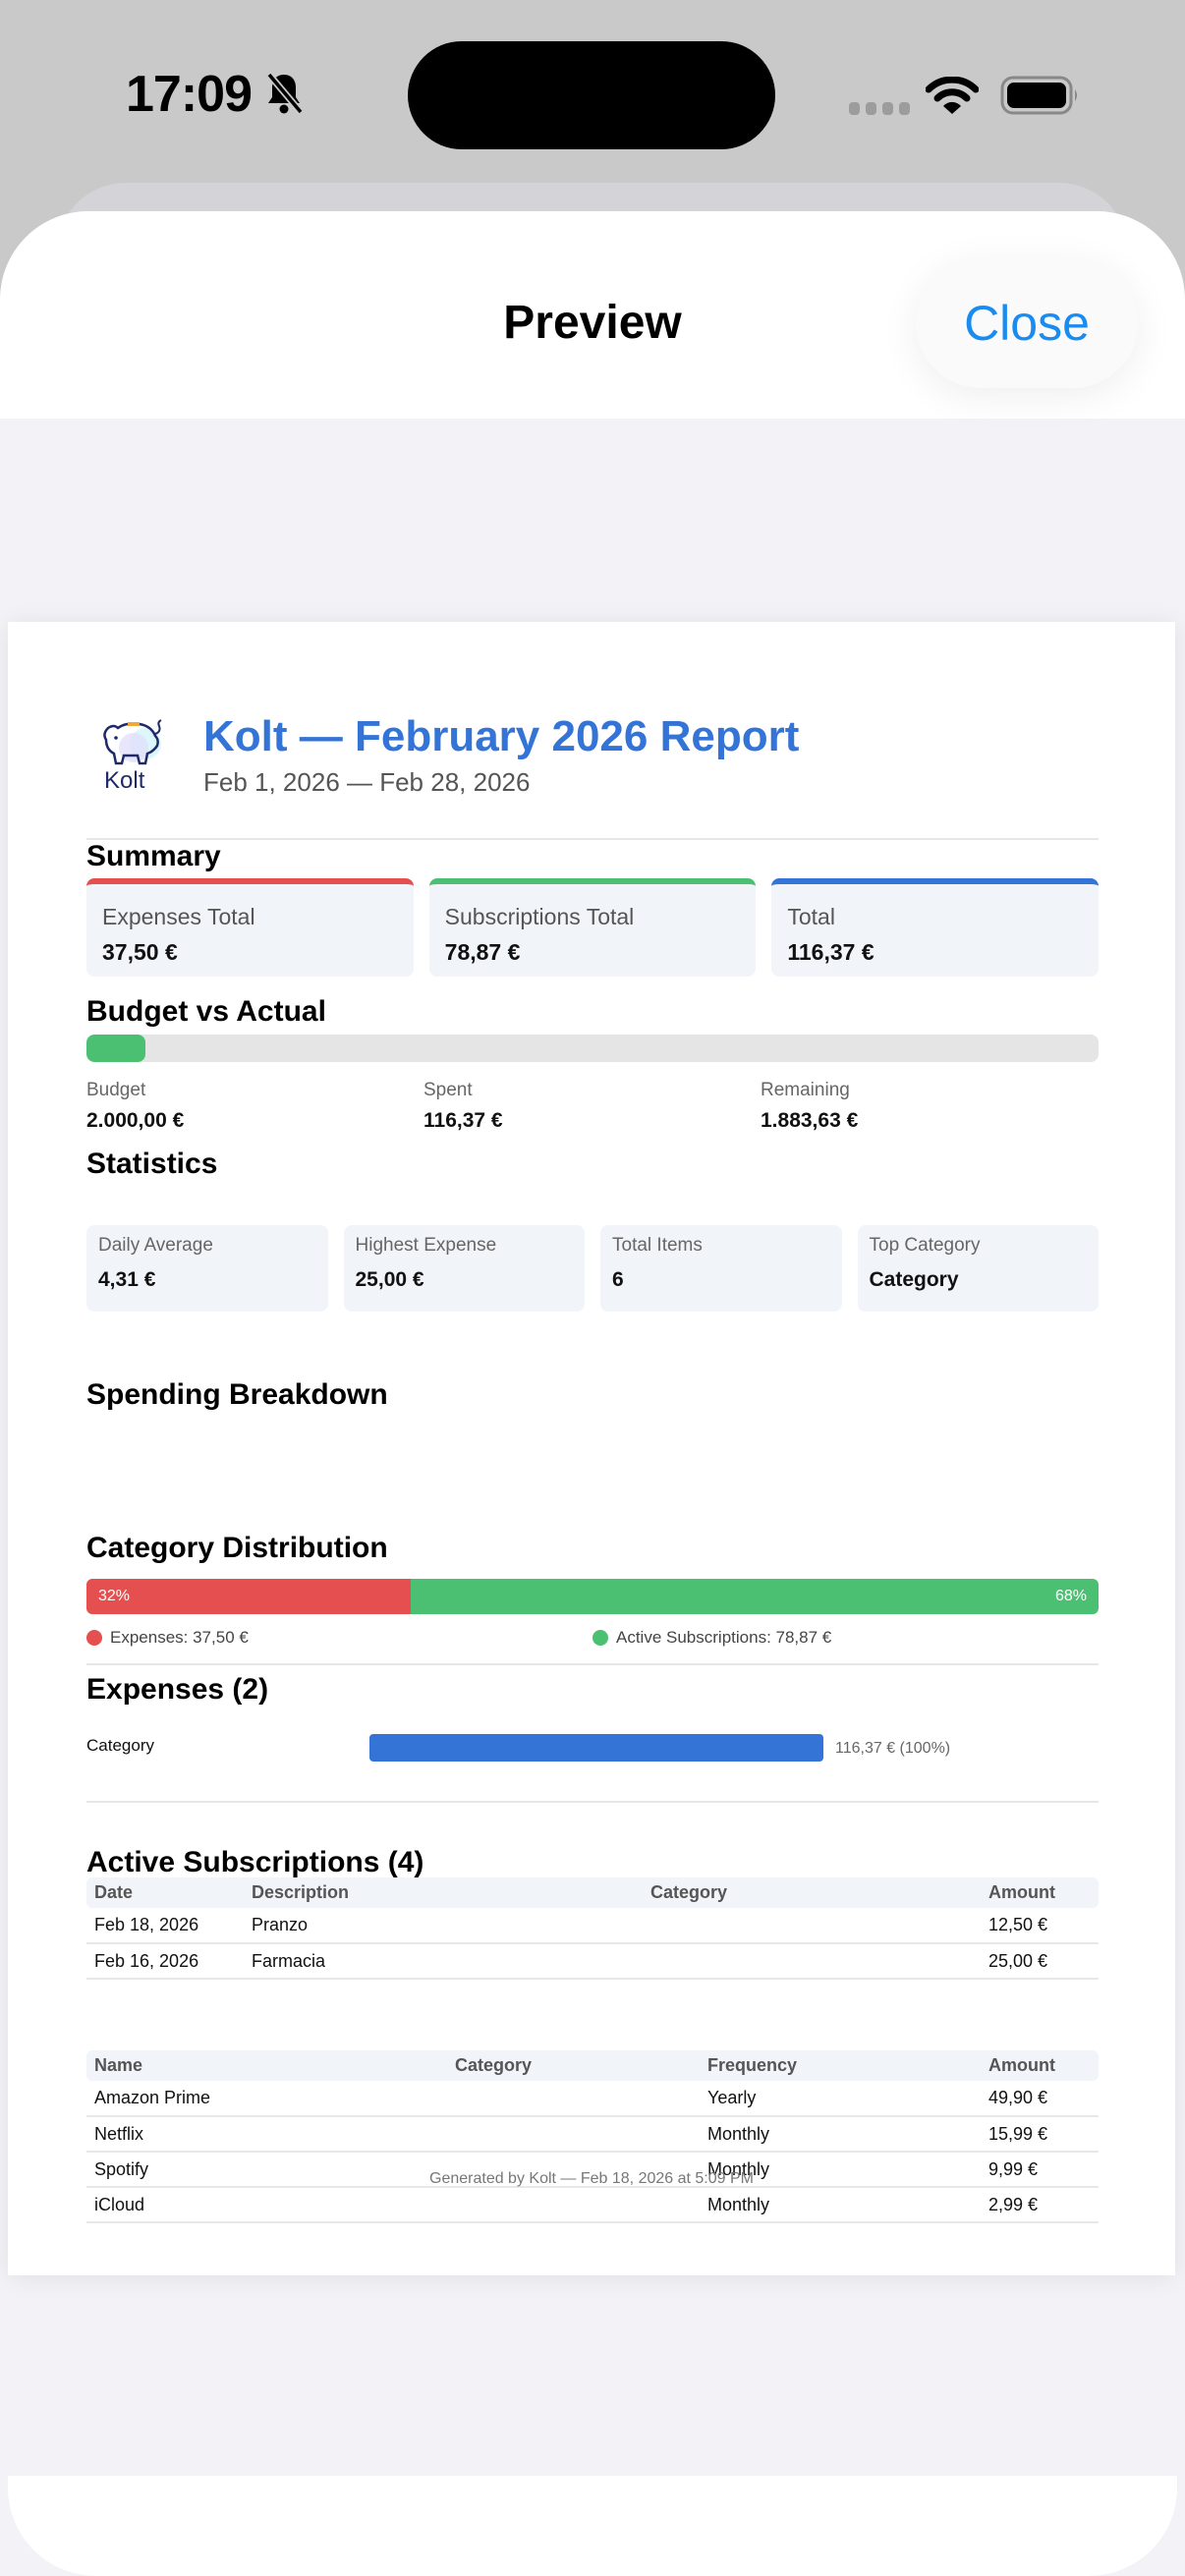 Image resolution: width=1185 pixels, height=2576 pixels. I want to click on expenses-title: Expenses (2), so click(178, 1689).